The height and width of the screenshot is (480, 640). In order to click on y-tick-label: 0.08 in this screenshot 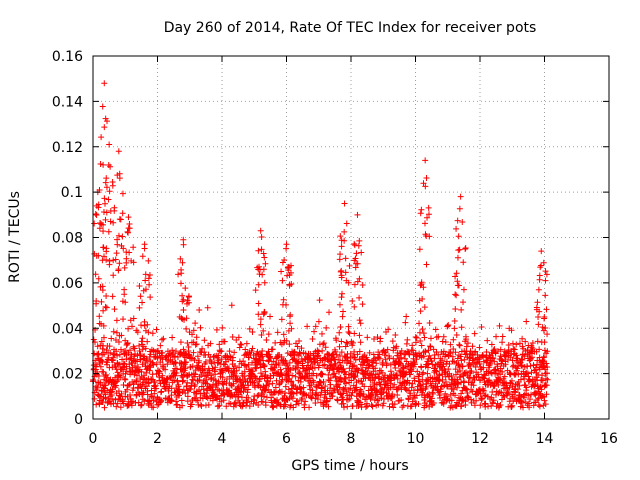, I will do `click(67, 239)`.